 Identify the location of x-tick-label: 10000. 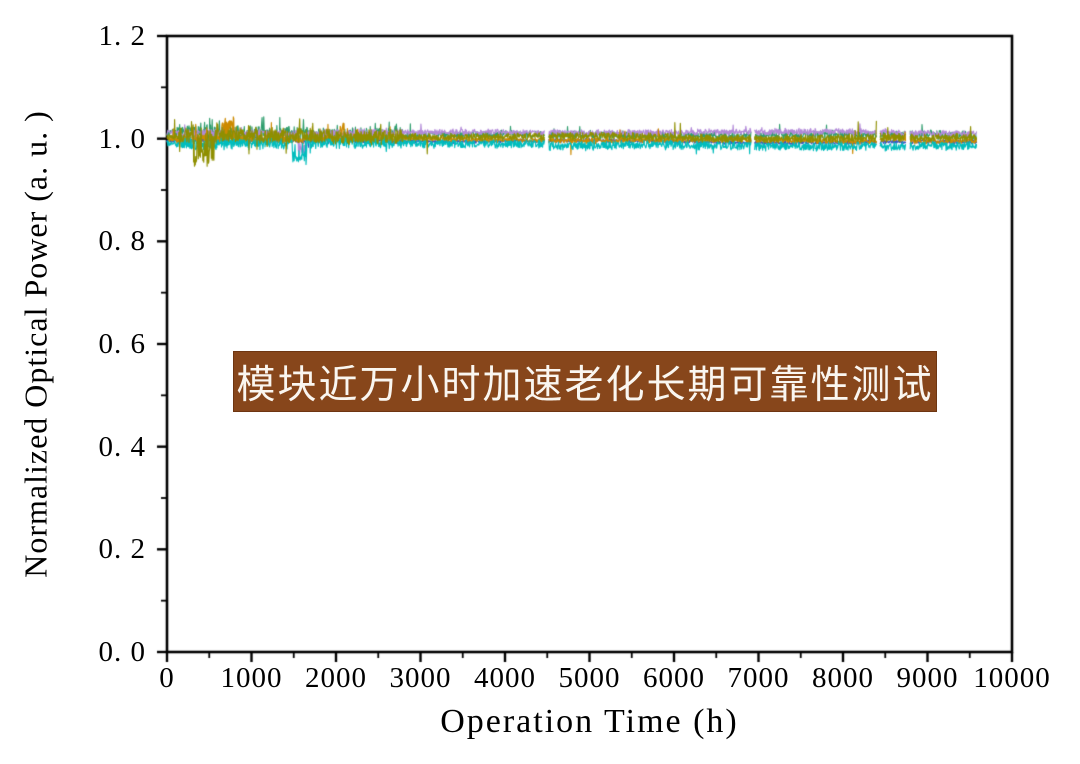
(1012, 678).